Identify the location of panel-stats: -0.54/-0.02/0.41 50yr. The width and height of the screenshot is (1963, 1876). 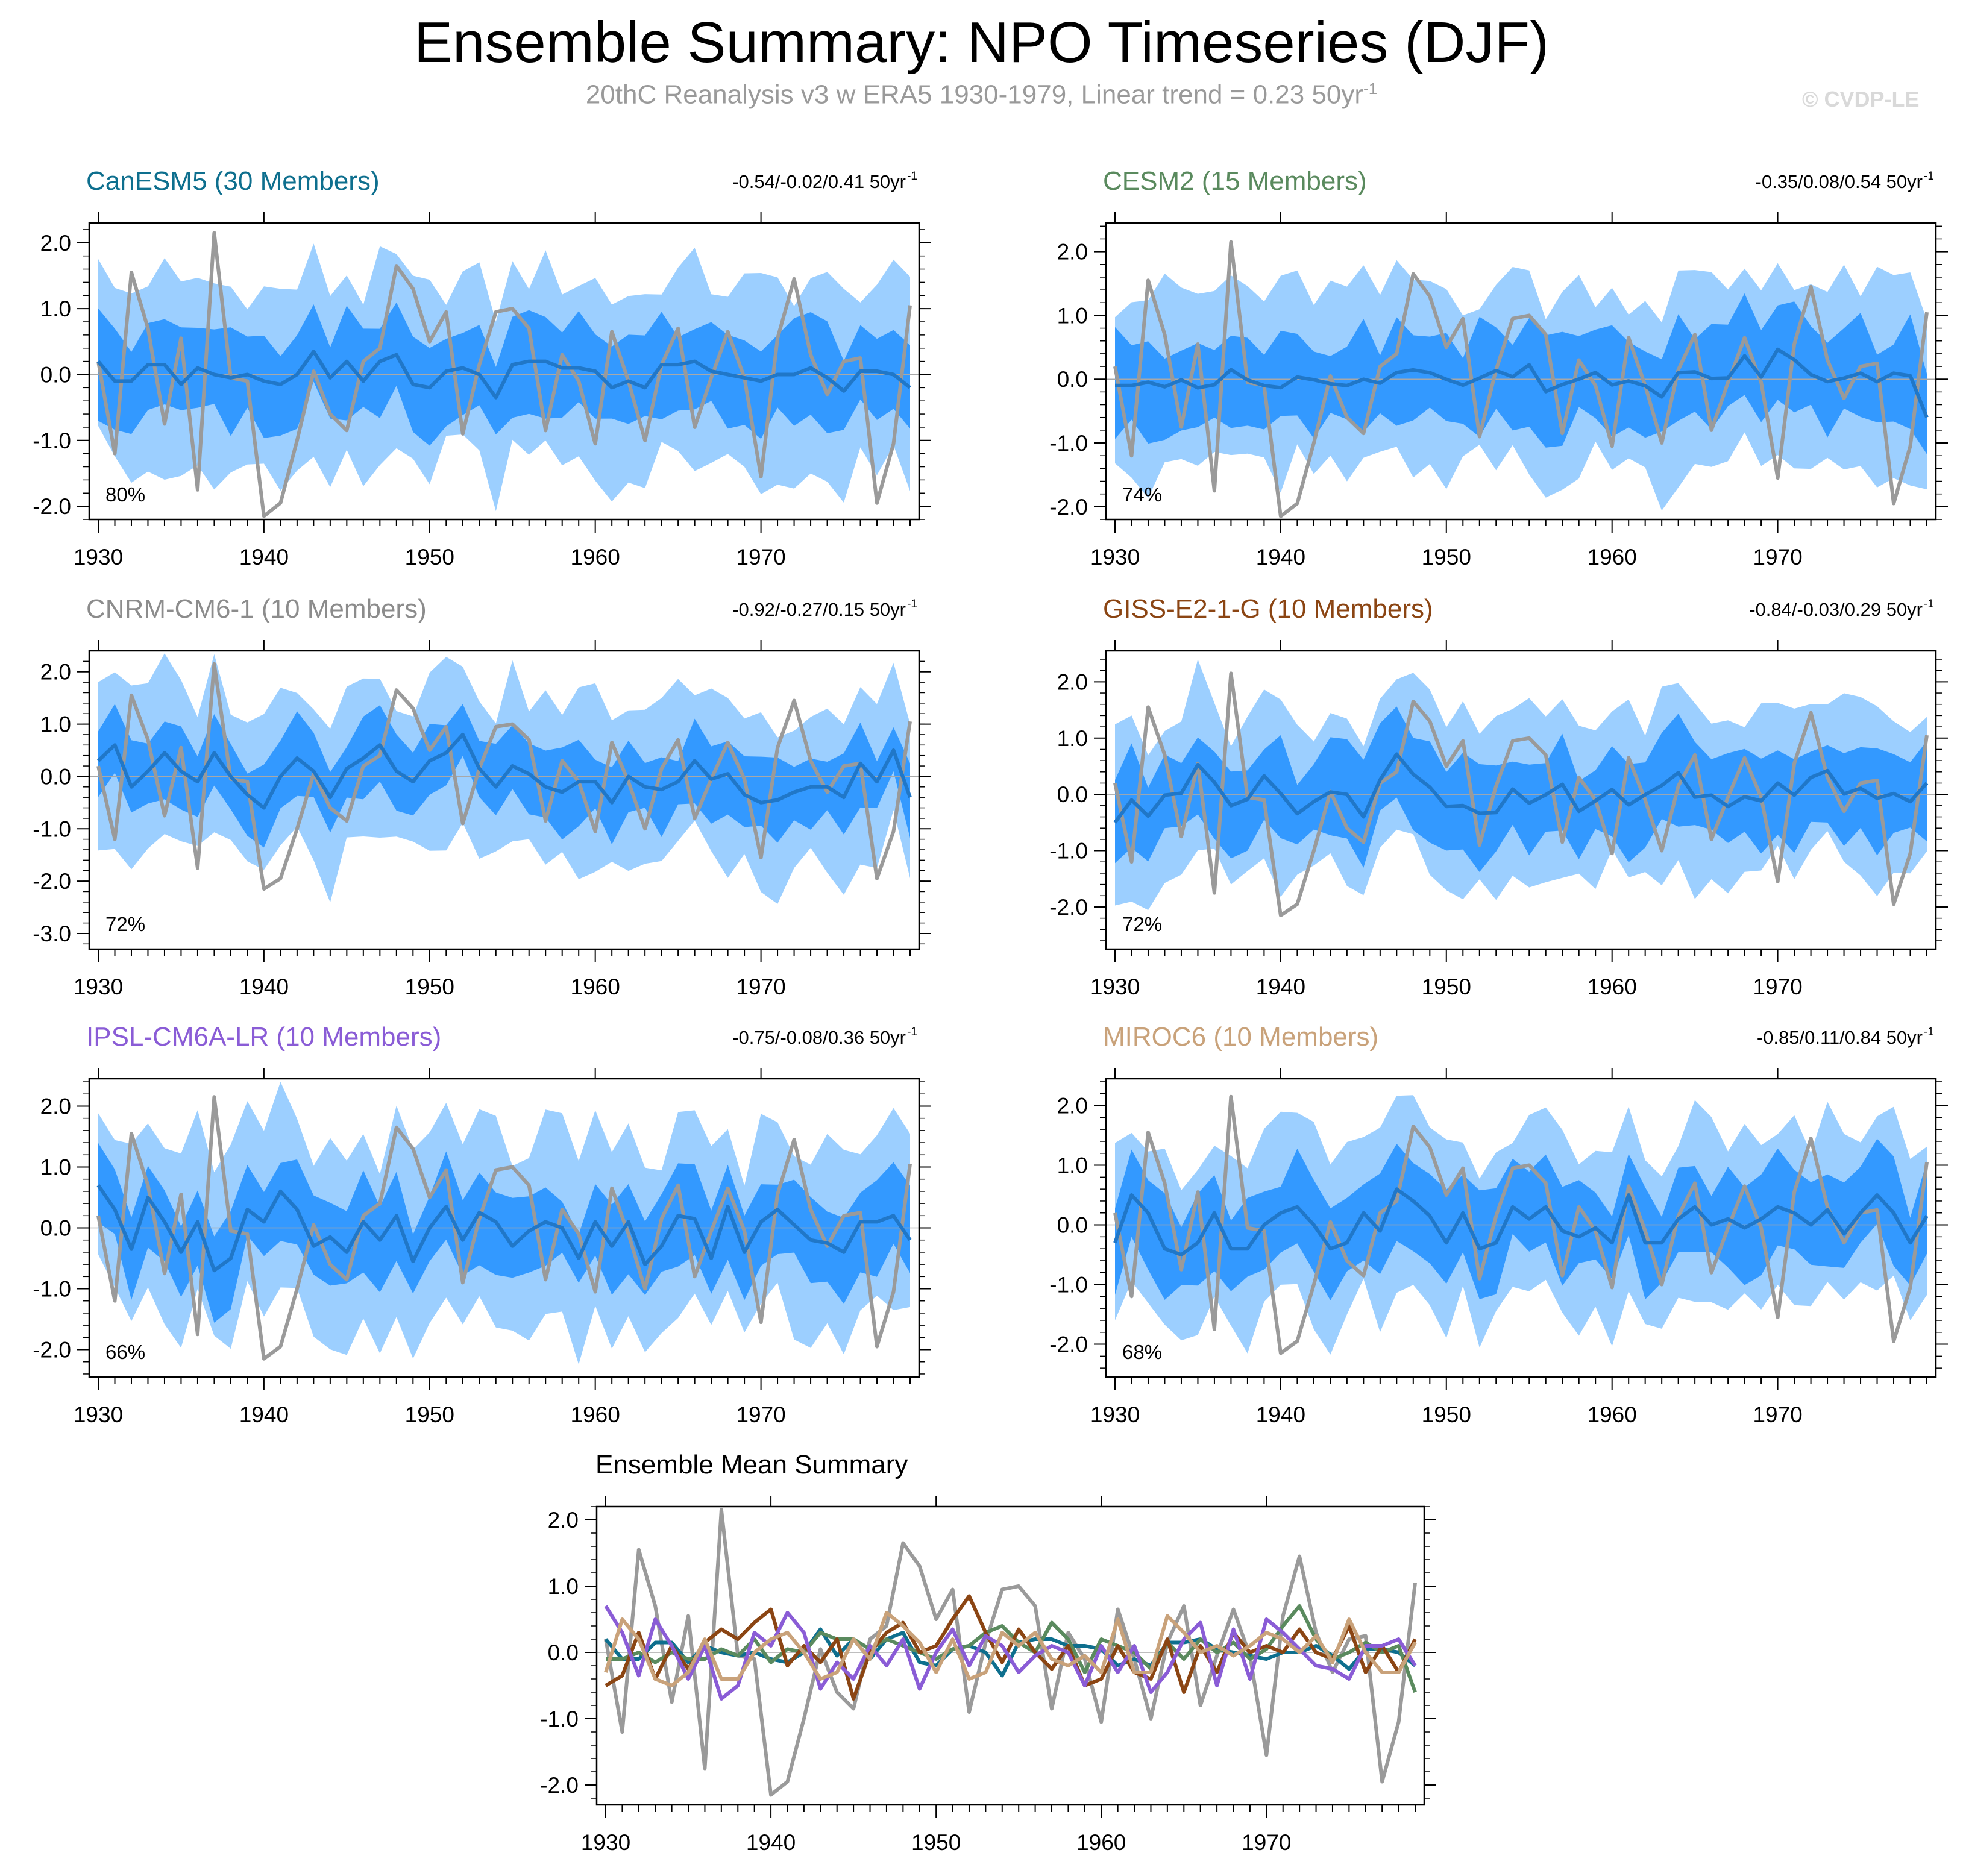
(819, 181).